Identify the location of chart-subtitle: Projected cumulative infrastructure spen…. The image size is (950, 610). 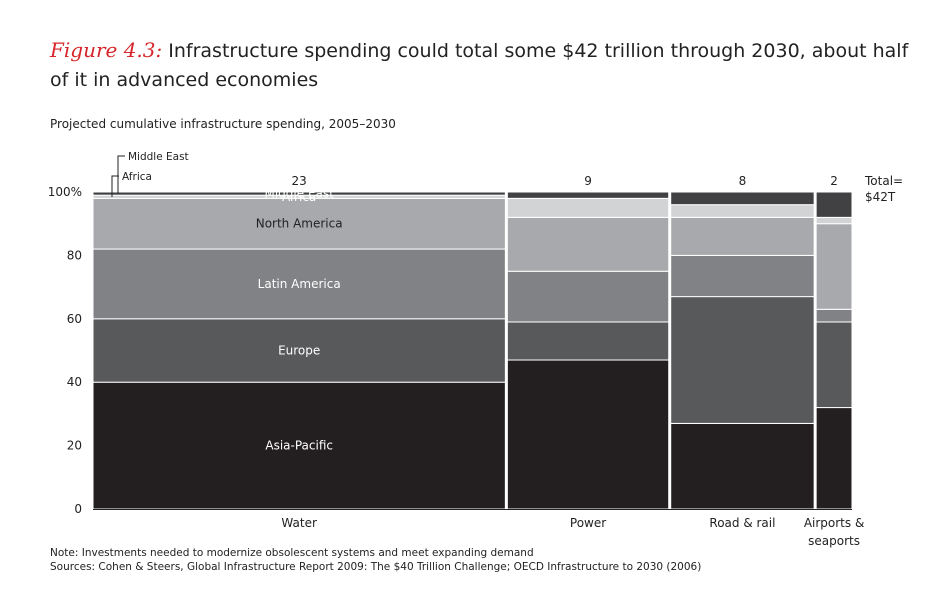
(223, 124).